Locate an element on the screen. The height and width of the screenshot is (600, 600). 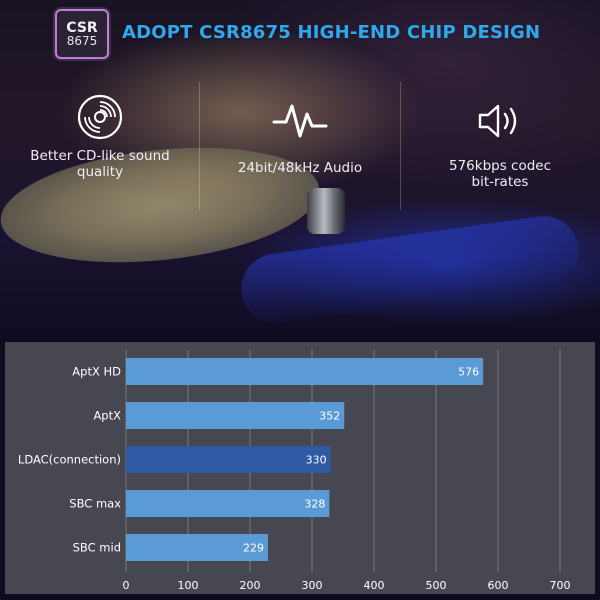
cd-disc-icon is located at coordinates (100, 117).